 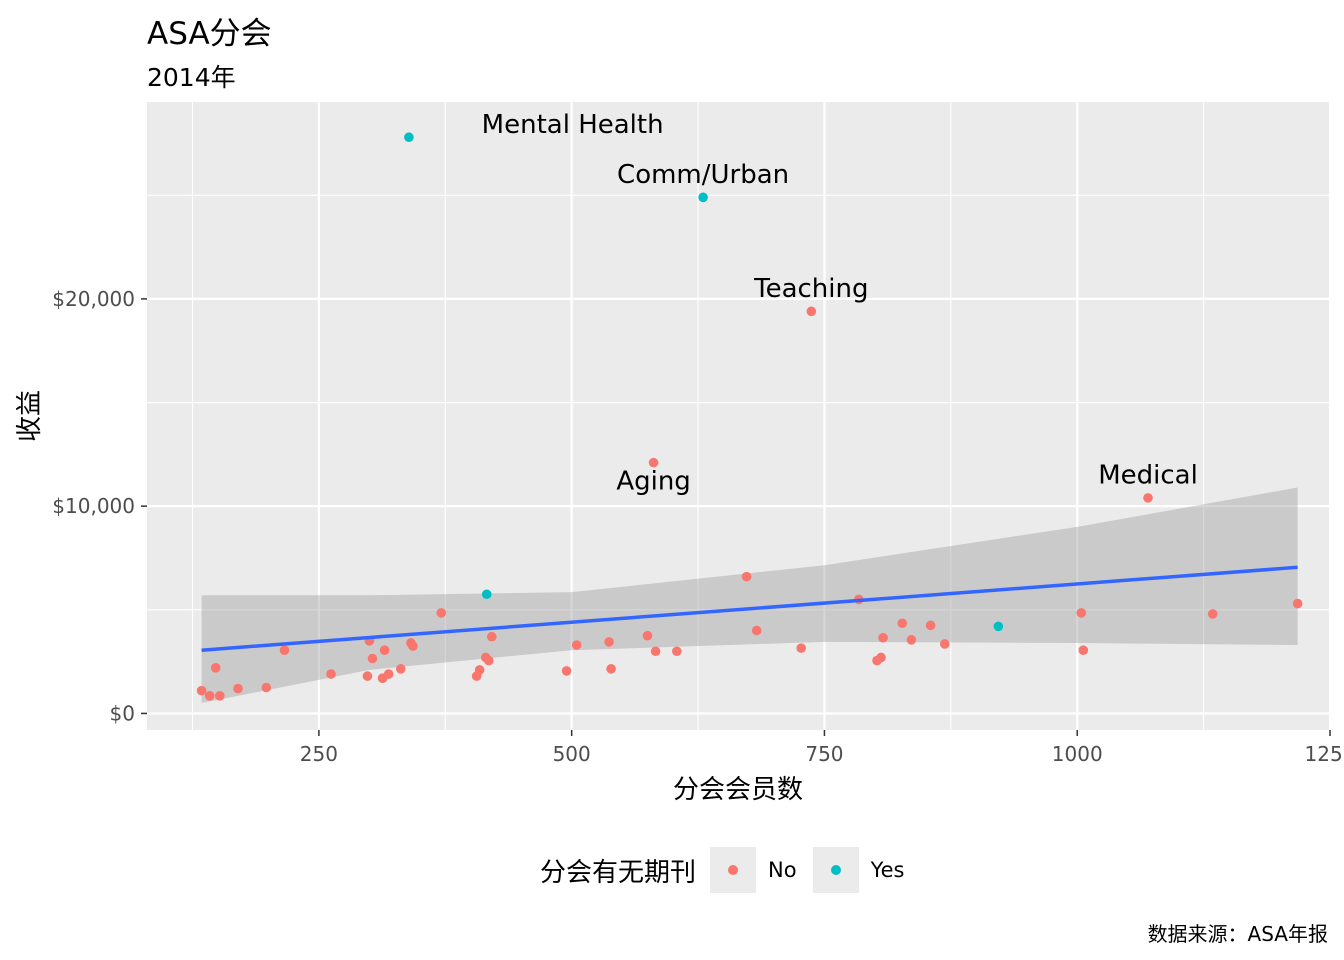 I want to click on legend-label-yes: Yes, so click(x=887, y=870).